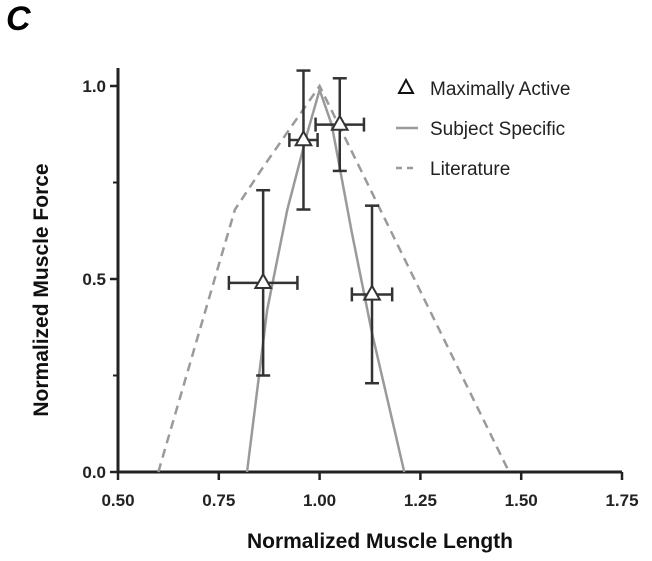 The image size is (652, 561). Describe the element at coordinates (18, 19) in the screenshot. I see `panel-label: C` at that location.